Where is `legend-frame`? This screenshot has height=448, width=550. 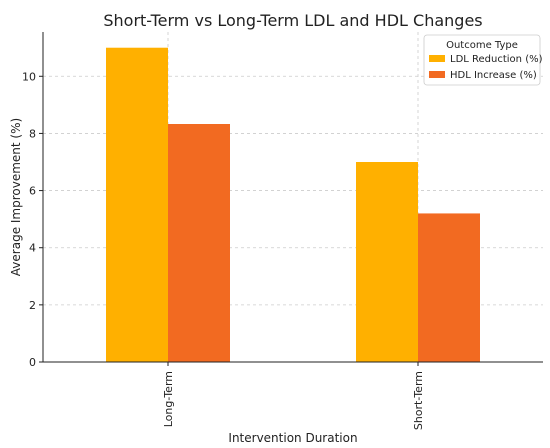
legend-frame is located at coordinates (482, 60).